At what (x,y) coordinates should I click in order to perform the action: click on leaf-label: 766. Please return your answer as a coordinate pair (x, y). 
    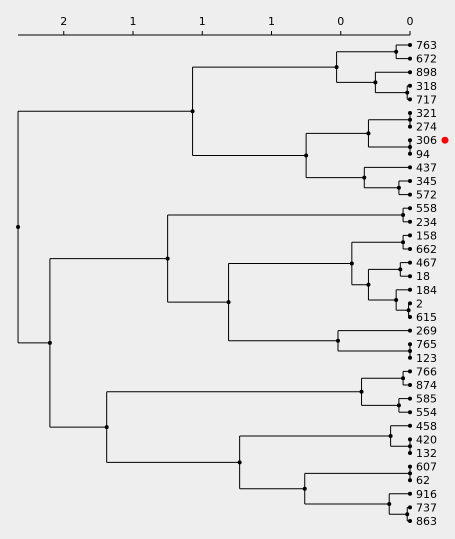
    Looking at the image, I should click on (426, 371).